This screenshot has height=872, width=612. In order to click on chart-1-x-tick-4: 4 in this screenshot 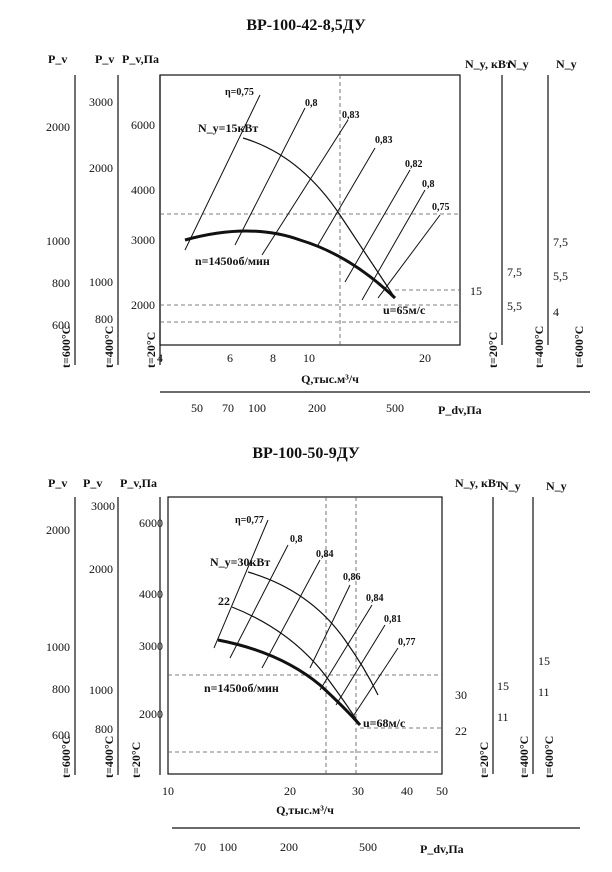, I will do `click(160, 358)`.